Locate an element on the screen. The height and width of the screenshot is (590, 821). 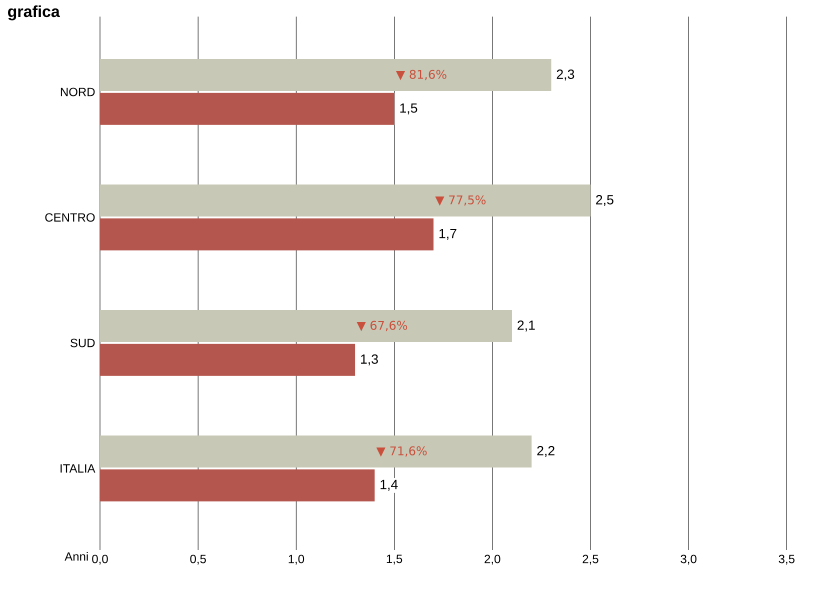
y-tick-label: NORD is located at coordinates (77, 92).